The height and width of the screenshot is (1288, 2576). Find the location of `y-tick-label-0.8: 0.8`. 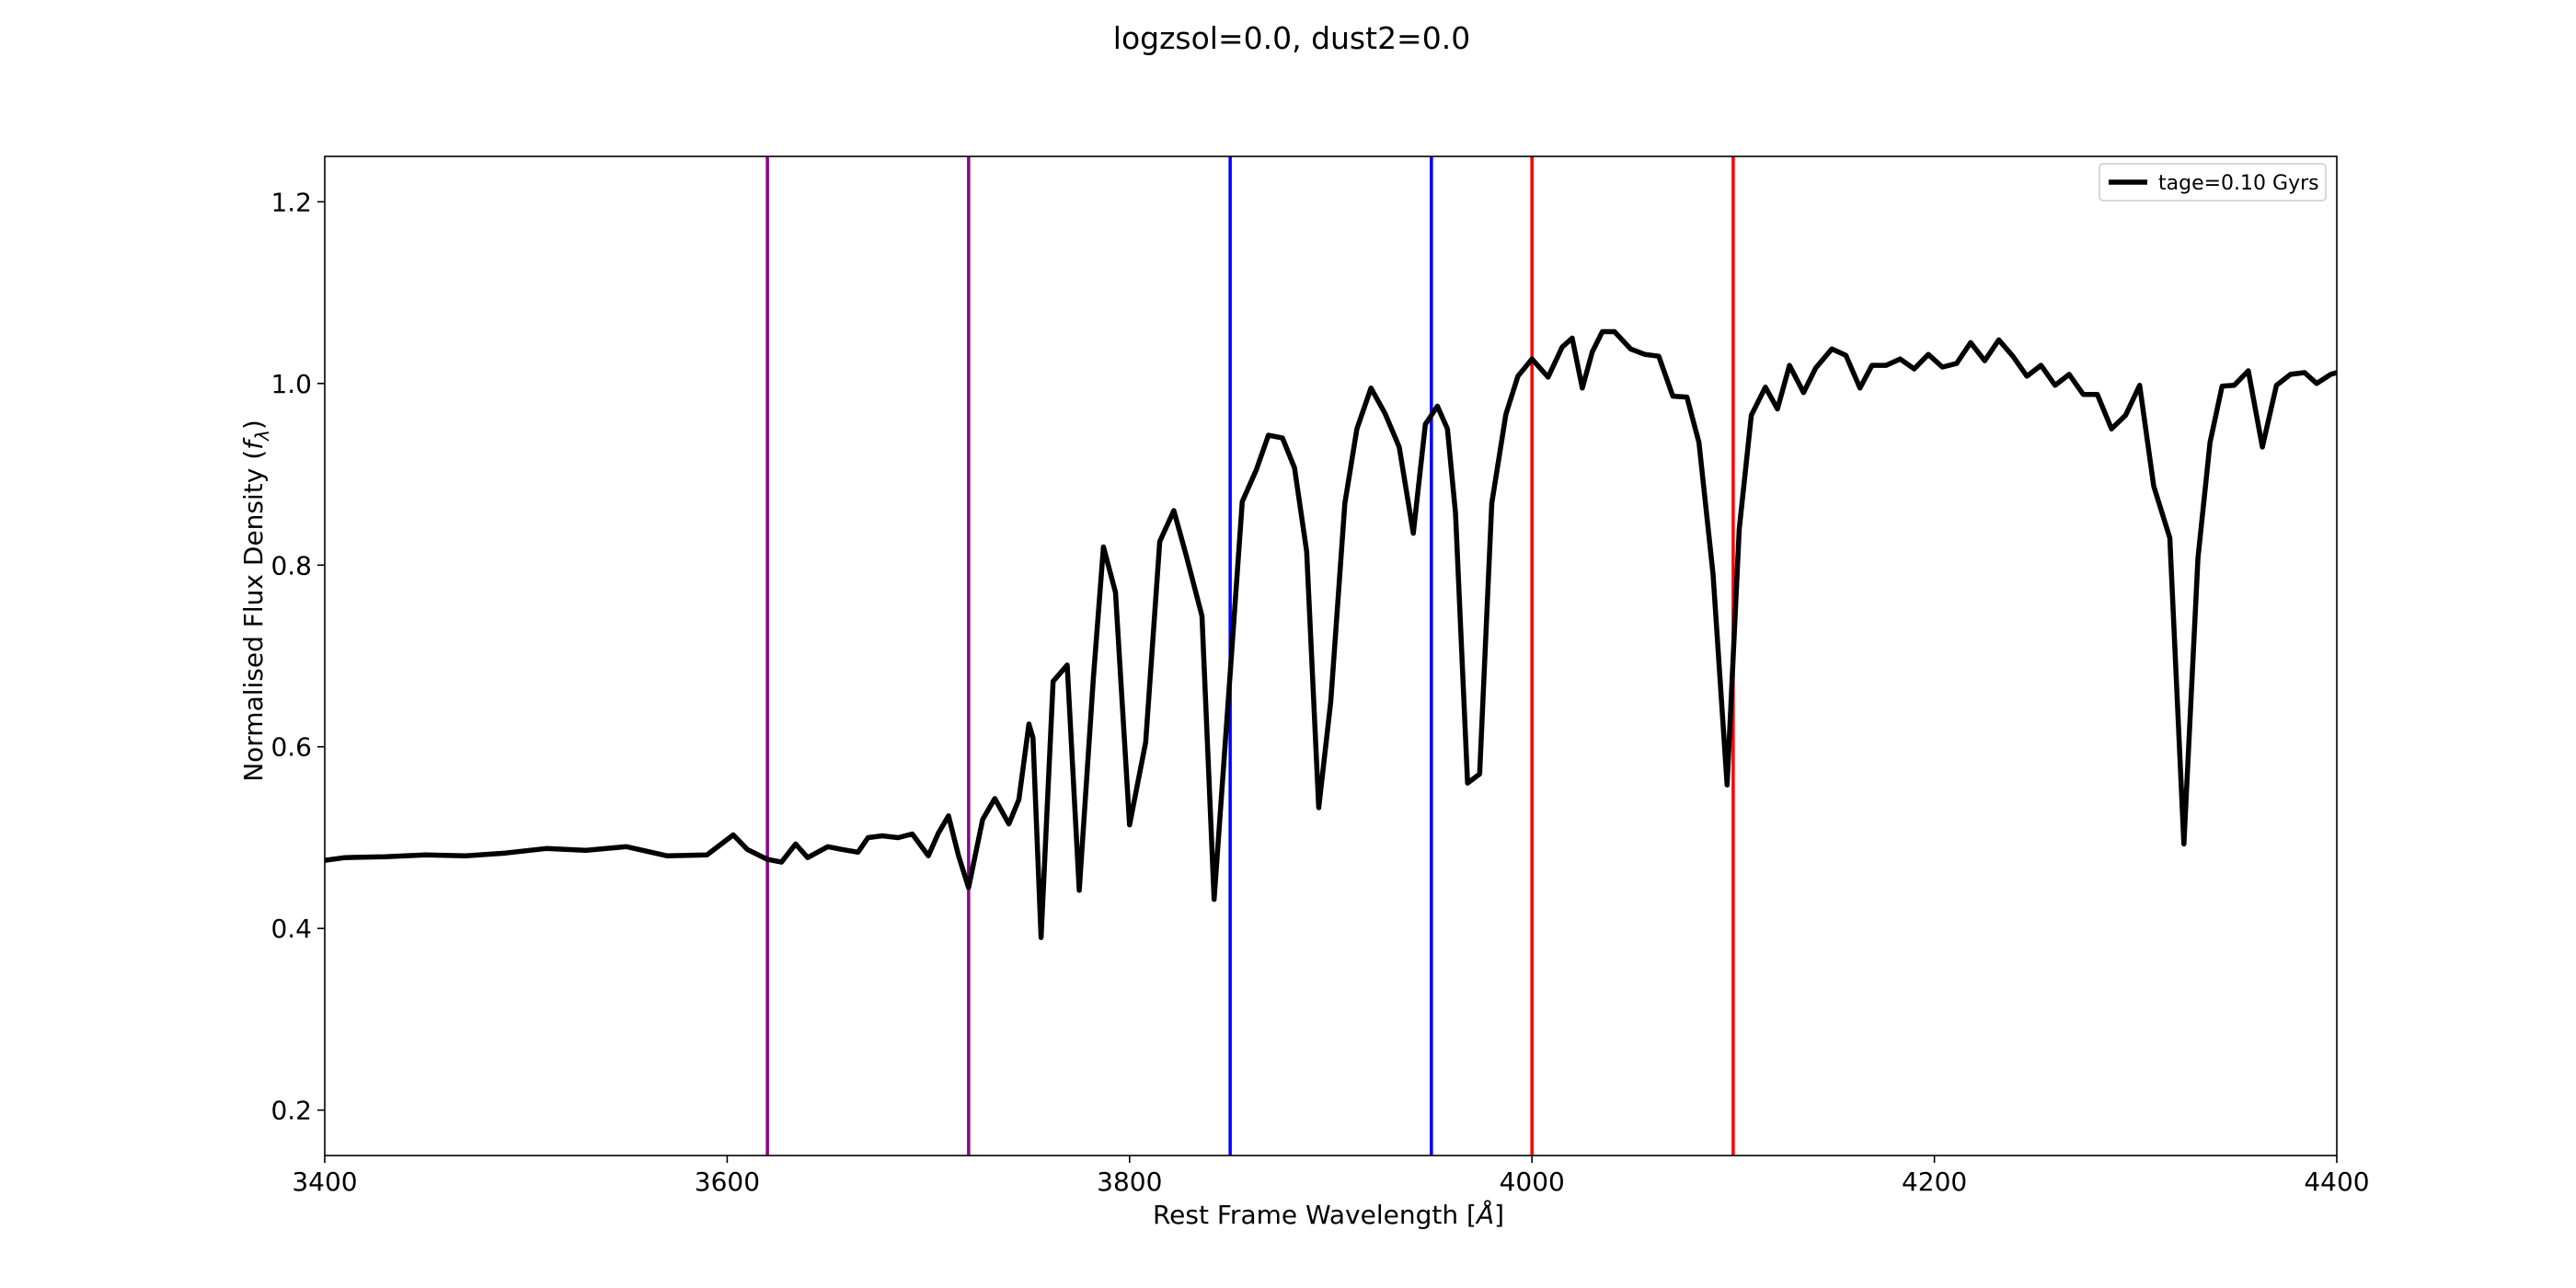

y-tick-label-0.8: 0.8 is located at coordinates (291, 565).